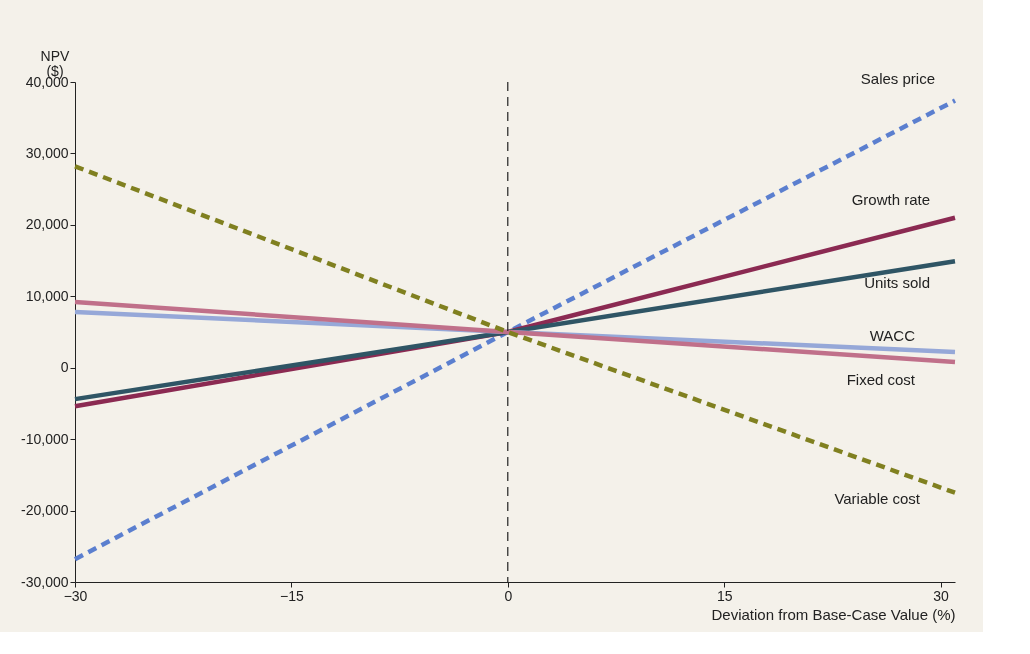 The width and height of the screenshot is (1030, 654). What do you see at coordinates (897, 283) in the screenshot?
I see `series-label: Units sold` at bounding box center [897, 283].